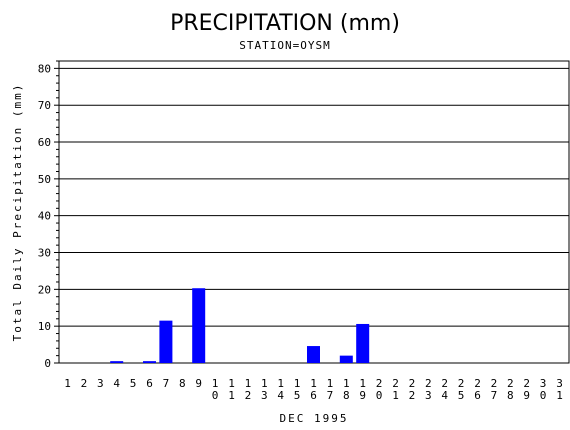 The width and height of the screenshot is (570, 430). Describe the element at coordinates (133, 383) in the screenshot. I see `x-tick-label: 5` at that location.